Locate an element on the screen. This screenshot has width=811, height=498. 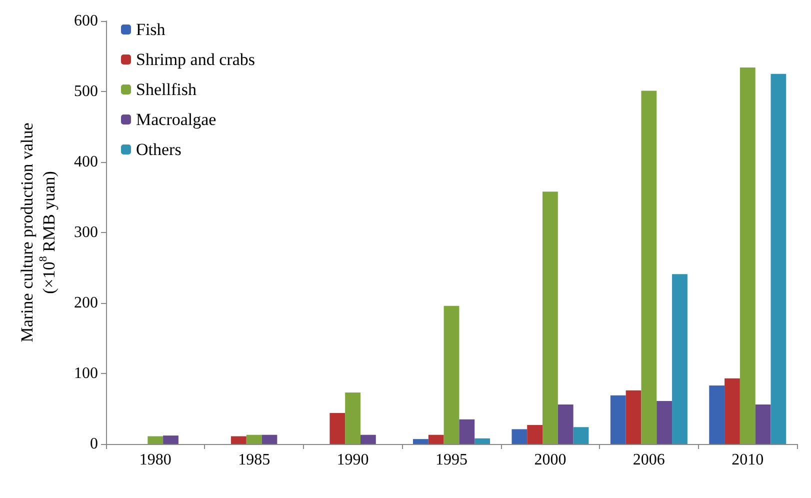
y-tick-label: 300 is located at coordinates (86, 232).